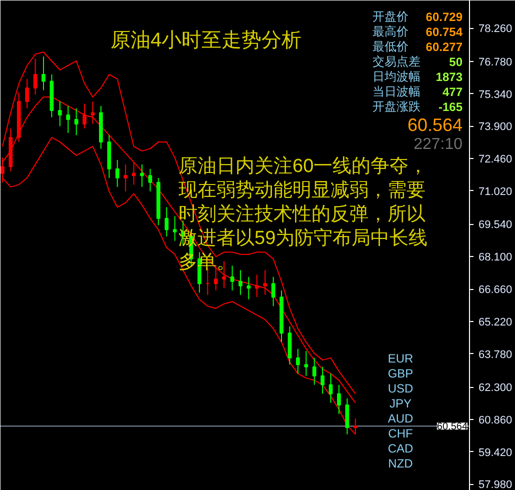 Image resolution: width=515 pixels, height=490 pixels. Describe the element at coordinates (401, 449) in the screenshot. I see `text: CAD` at that location.